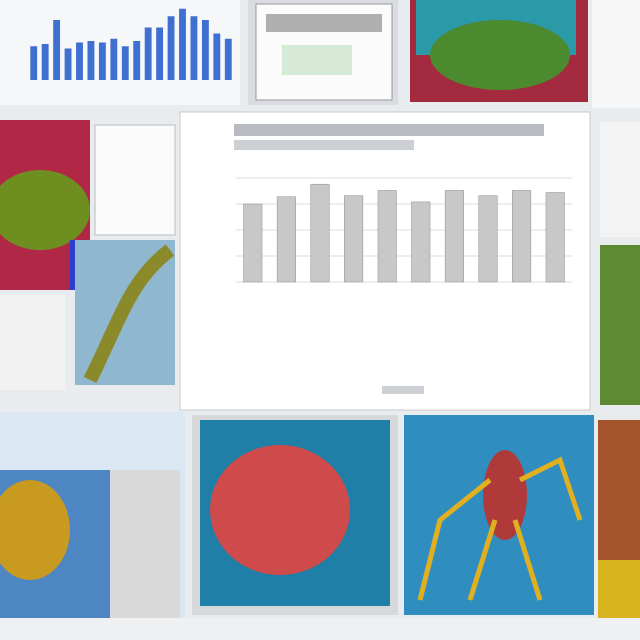 This screenshot has height=640, width=640. Describe the element at coordinates (320, 629) in the screenshot. I see `strip` at that location.